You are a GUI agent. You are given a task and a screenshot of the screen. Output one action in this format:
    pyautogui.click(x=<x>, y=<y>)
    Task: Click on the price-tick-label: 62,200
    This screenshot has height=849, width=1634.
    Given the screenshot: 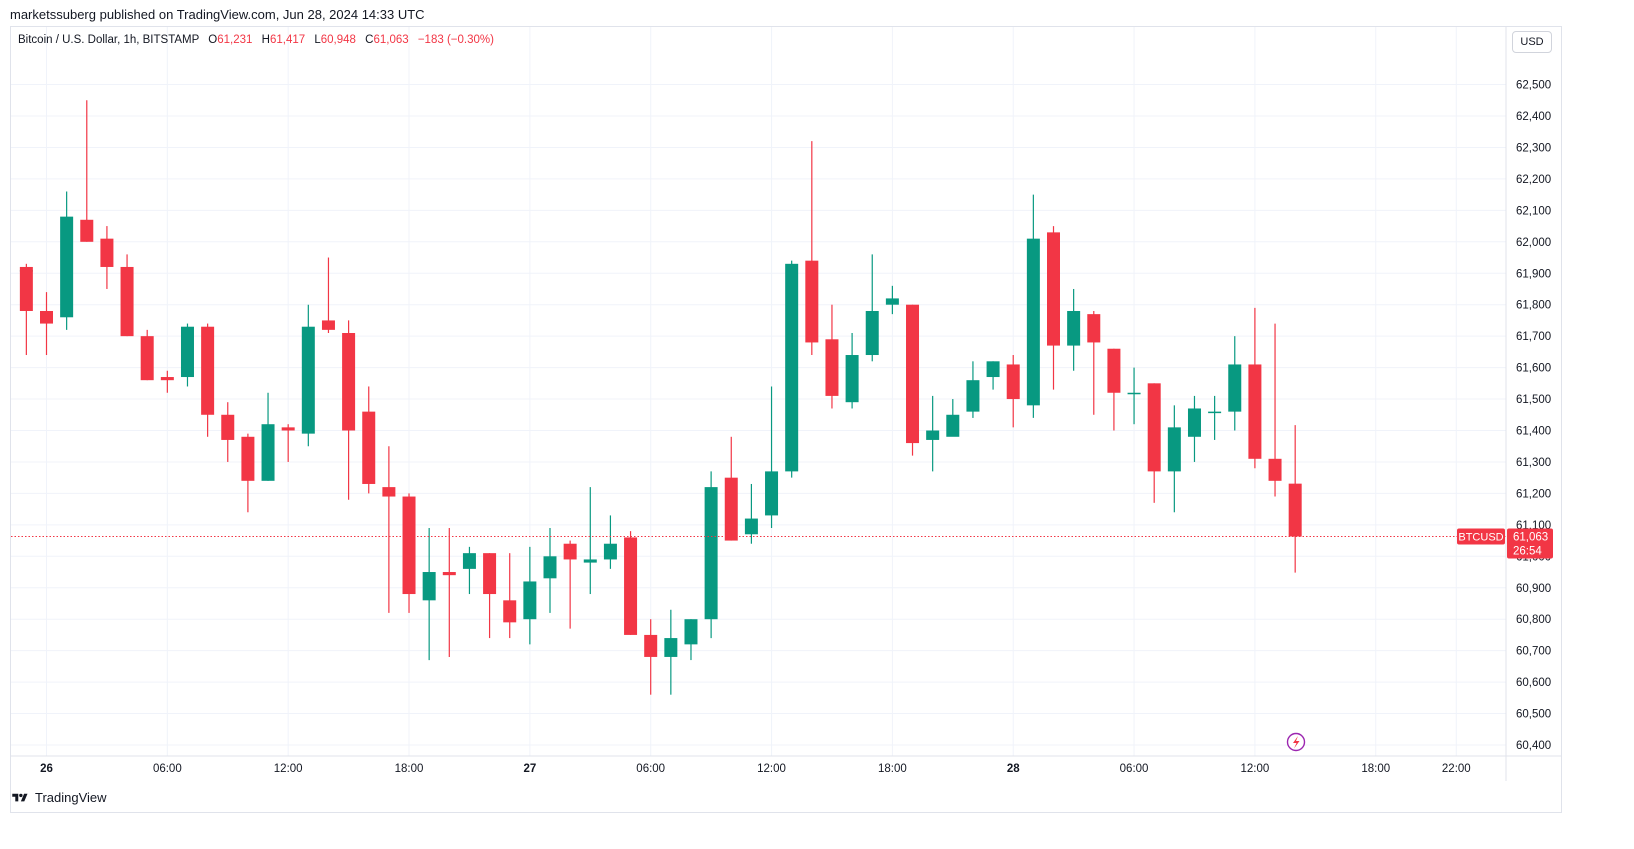 What is the action you would take?
    pyautogui.click(x=1533, y=180)
    